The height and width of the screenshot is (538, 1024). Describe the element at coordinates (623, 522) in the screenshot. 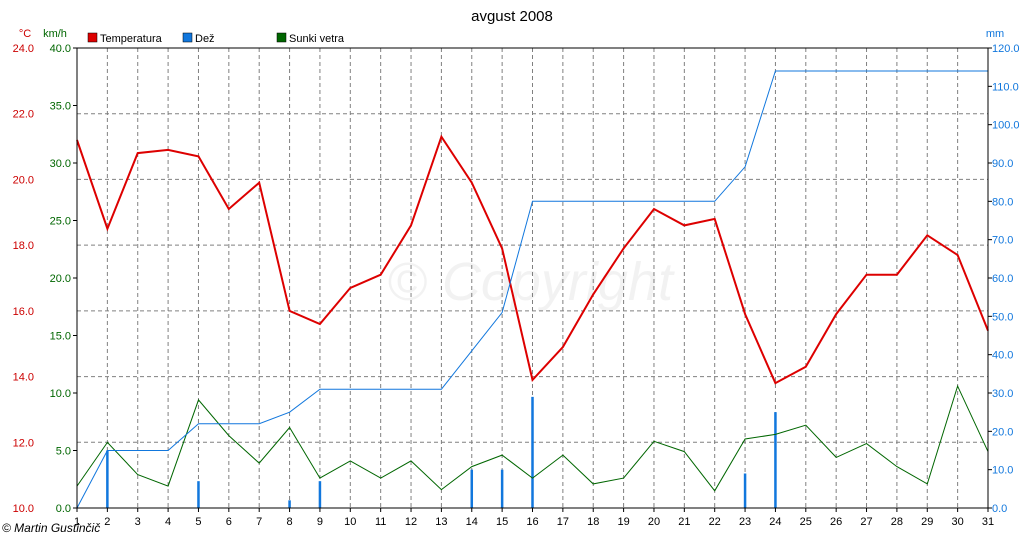

I see `x-tick-label: 19` at that location.